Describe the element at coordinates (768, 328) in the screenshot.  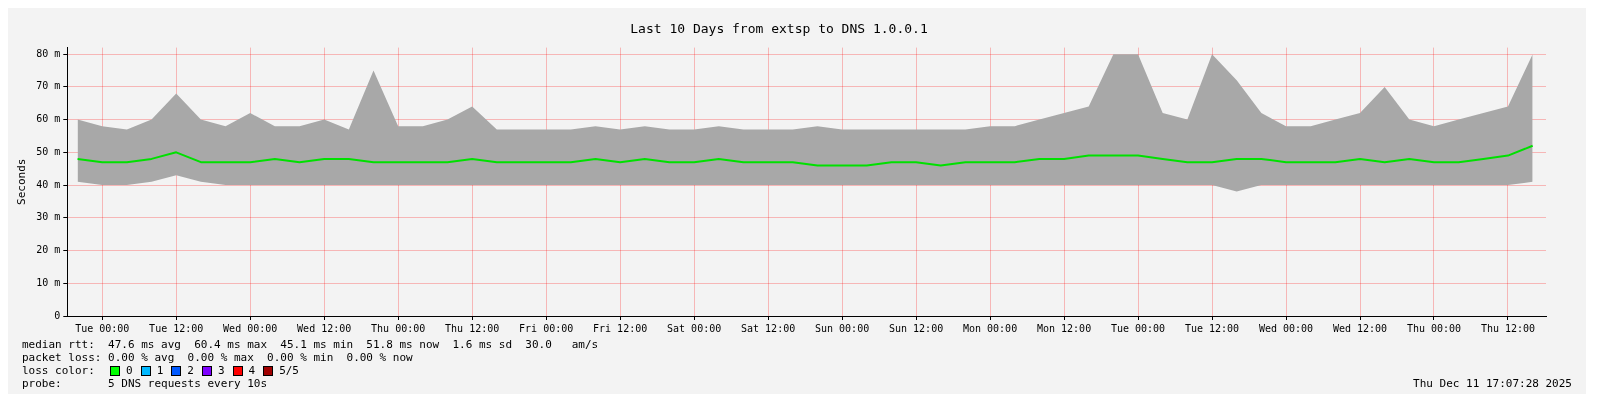
I see `x-tick-label: Sat 12:00` at that location.